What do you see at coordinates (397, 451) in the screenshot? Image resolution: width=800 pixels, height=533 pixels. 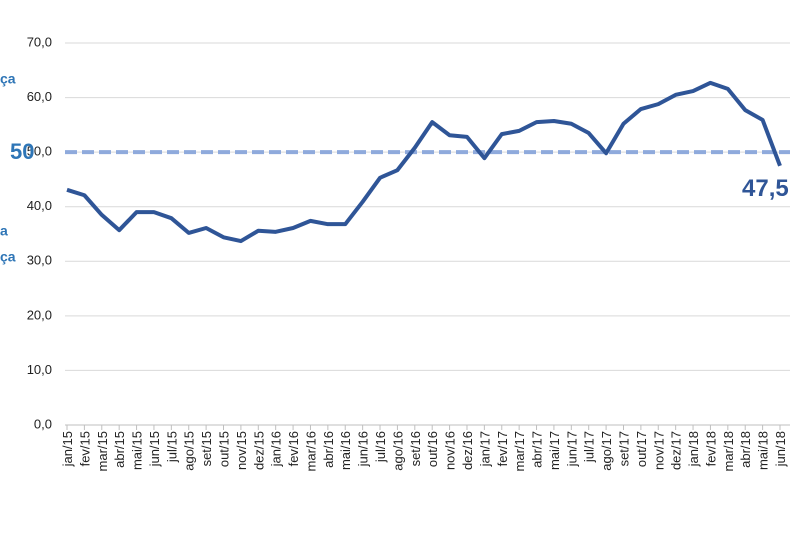 I see `x-tick-label: ago/16` at bounding box center [397, 451].